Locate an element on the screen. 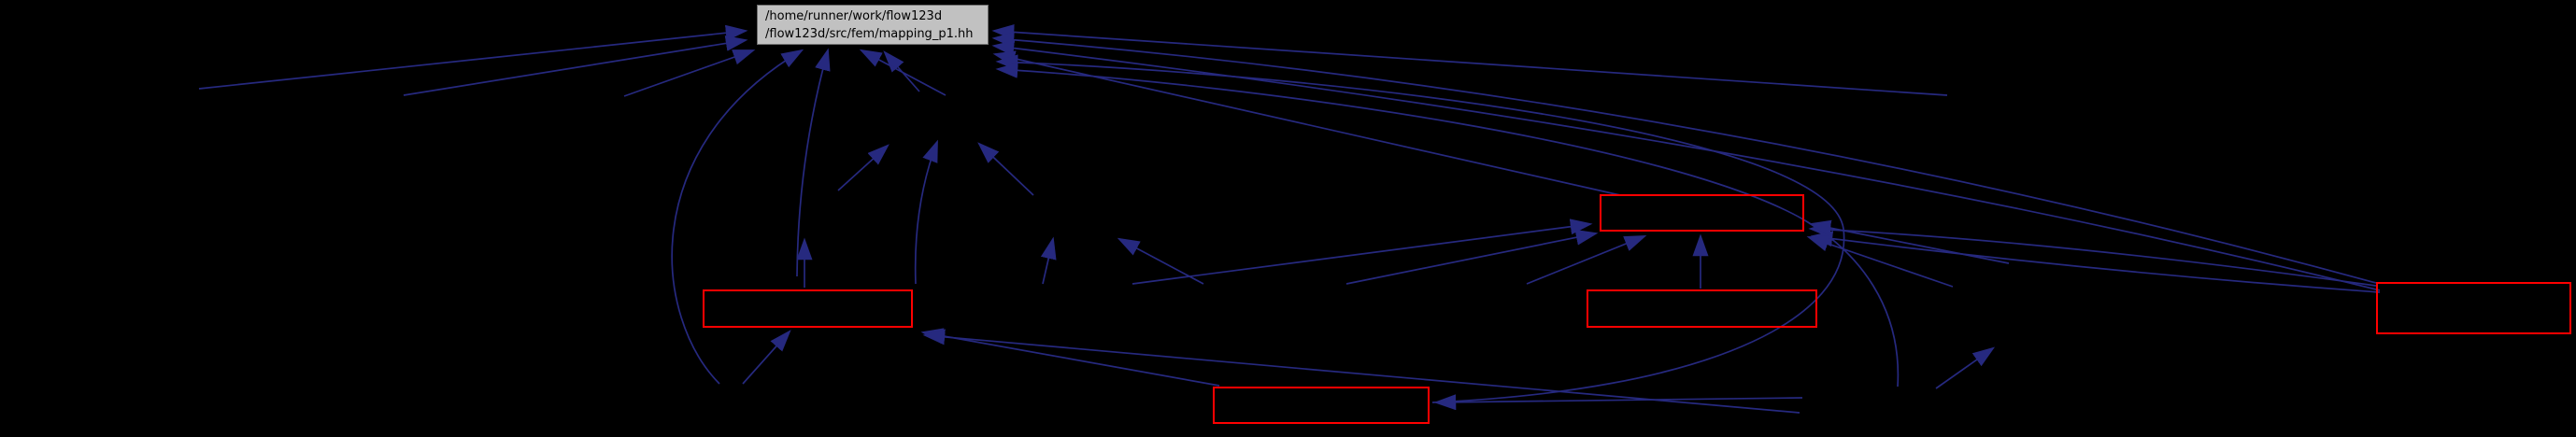 Image resolution: width=2576 pixels, height=437 pixels. edge-hidden-rank3-to-hidden-rank2-a is located at coordinates (1048, 261).